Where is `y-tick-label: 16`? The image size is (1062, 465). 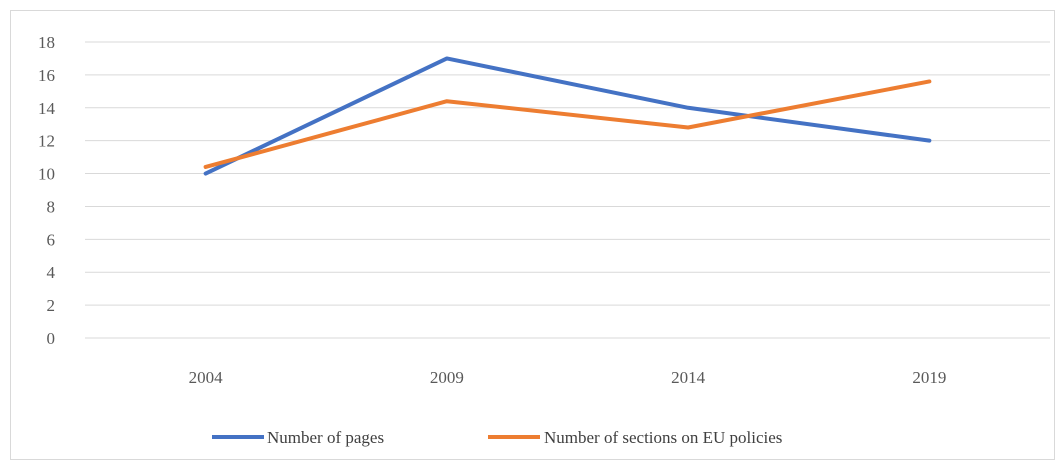
y-tick-label: 16 is located at coordinates (46, 75).